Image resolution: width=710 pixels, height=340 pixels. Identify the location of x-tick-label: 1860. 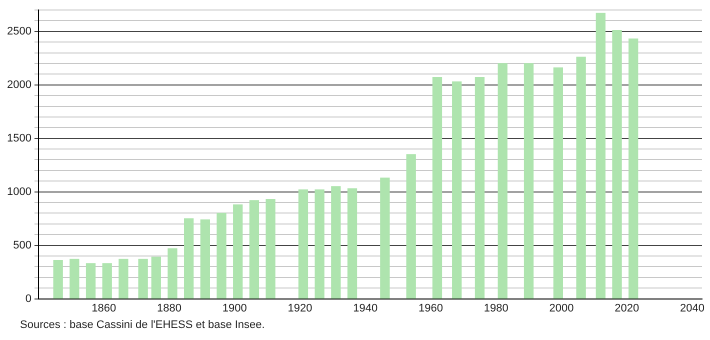
(104, 308).